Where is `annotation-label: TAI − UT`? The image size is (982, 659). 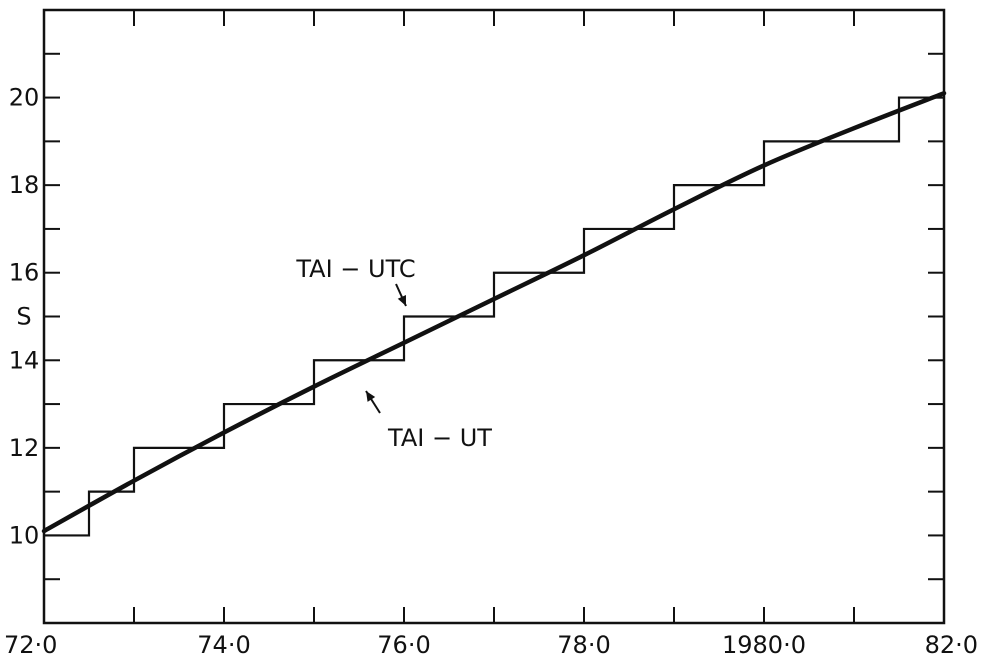
annotation-label: TAI − UT is located at coordinates (439, 438).